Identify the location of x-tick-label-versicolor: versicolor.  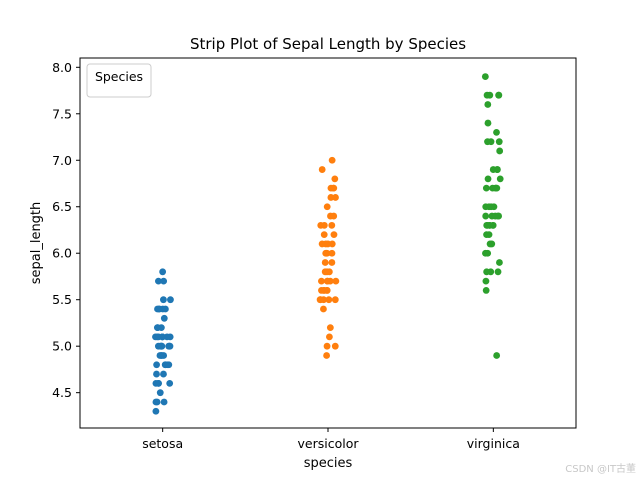
(329, 443).